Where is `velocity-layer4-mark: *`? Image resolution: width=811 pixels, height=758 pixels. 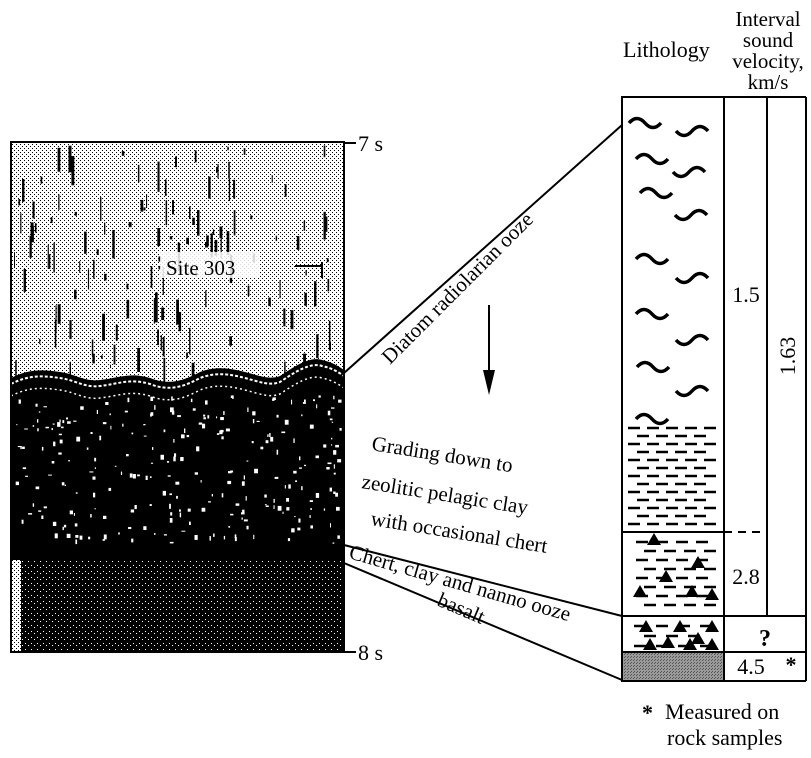 velocity-layer4-mark: * is located at coordinates (791, 664).